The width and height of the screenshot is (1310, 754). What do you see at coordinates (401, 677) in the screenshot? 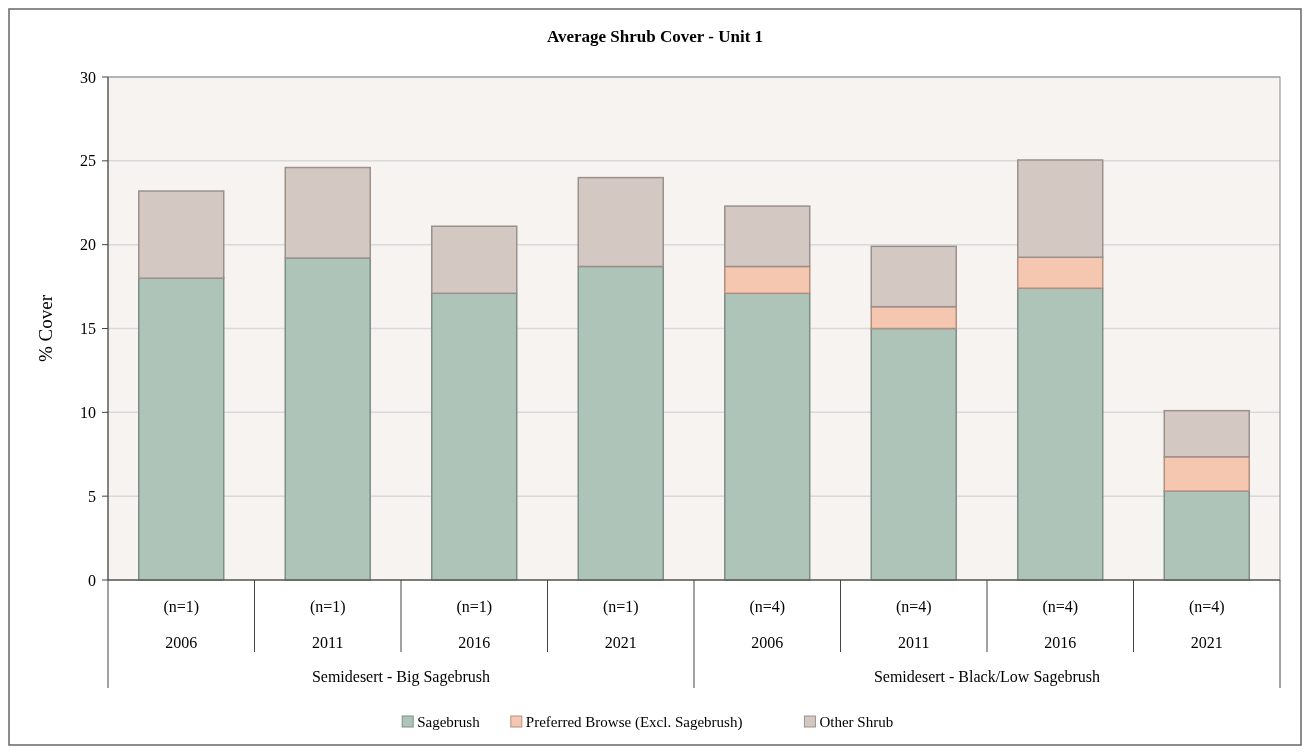
I see `text: Semidesert - Big Sagebrush` at bounding box center [401, 677].